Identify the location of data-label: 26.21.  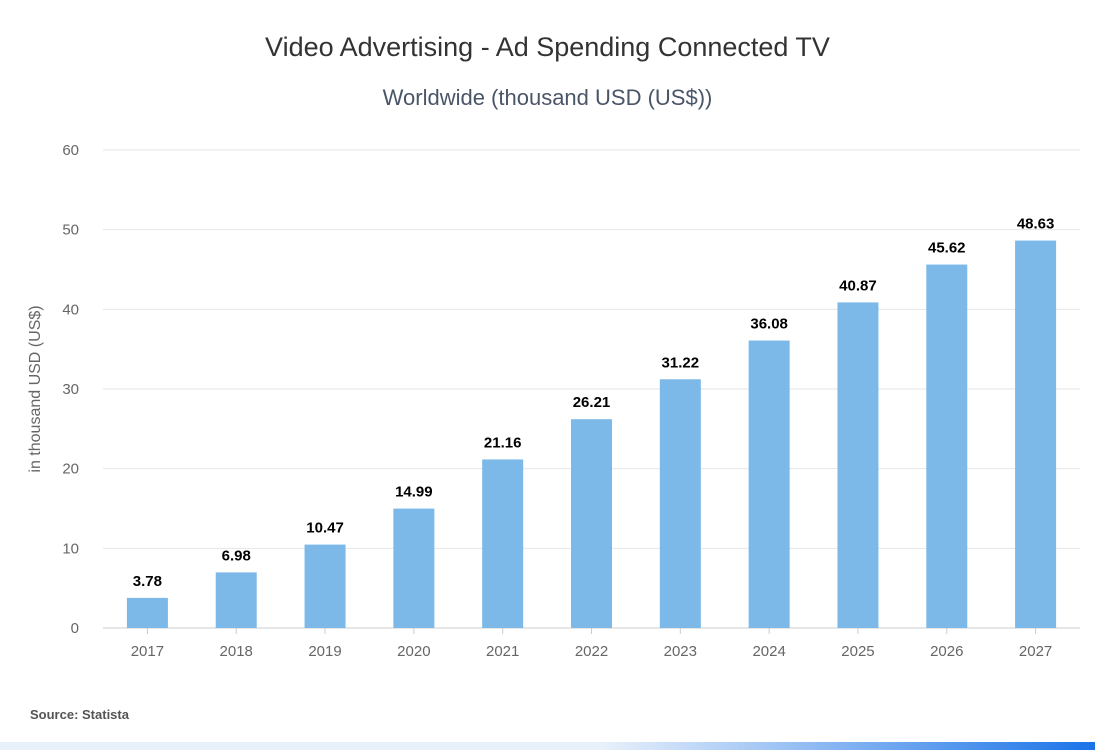
(592, 402).